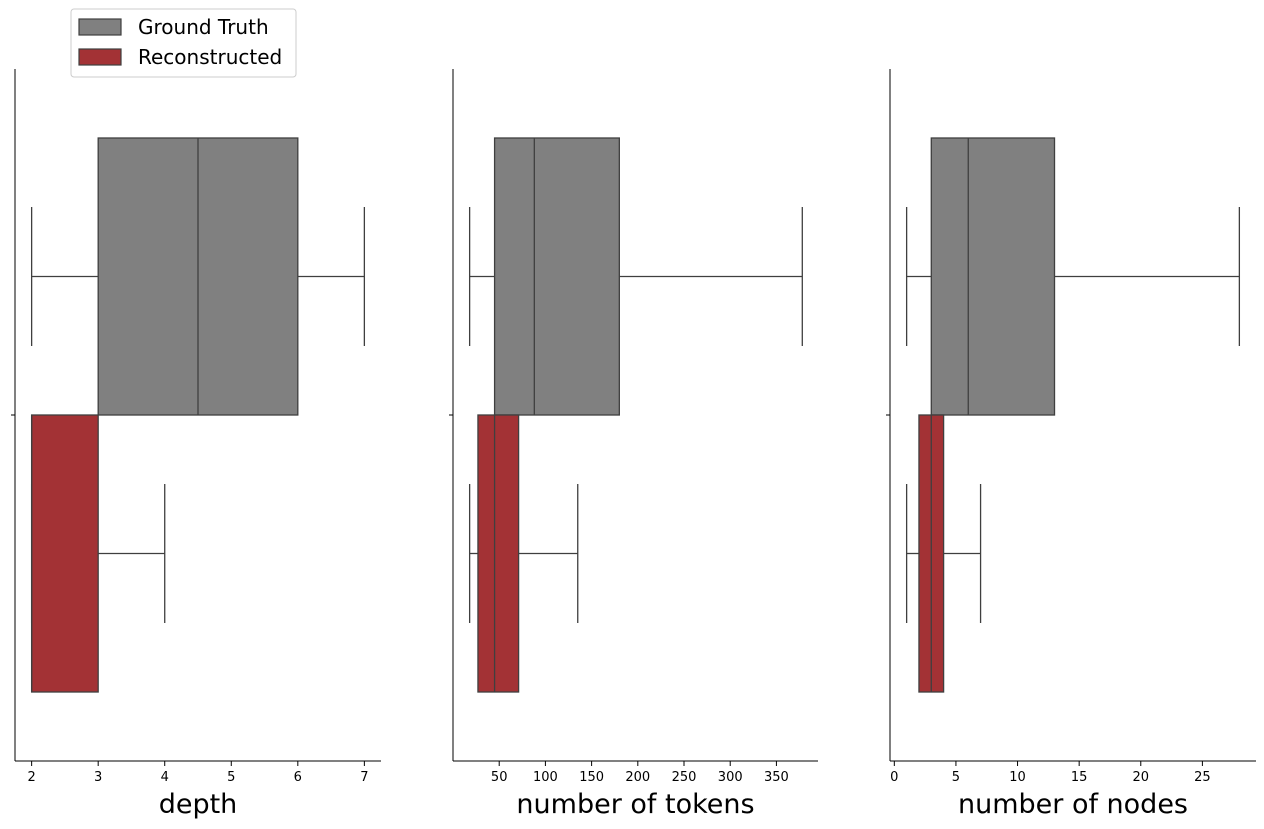 This screenshot has width=1264, height=829. What do you see at coordinates (730, 777) in the screenshot?
I see `x-tick-label: 300` at bounding box center [730, 777].